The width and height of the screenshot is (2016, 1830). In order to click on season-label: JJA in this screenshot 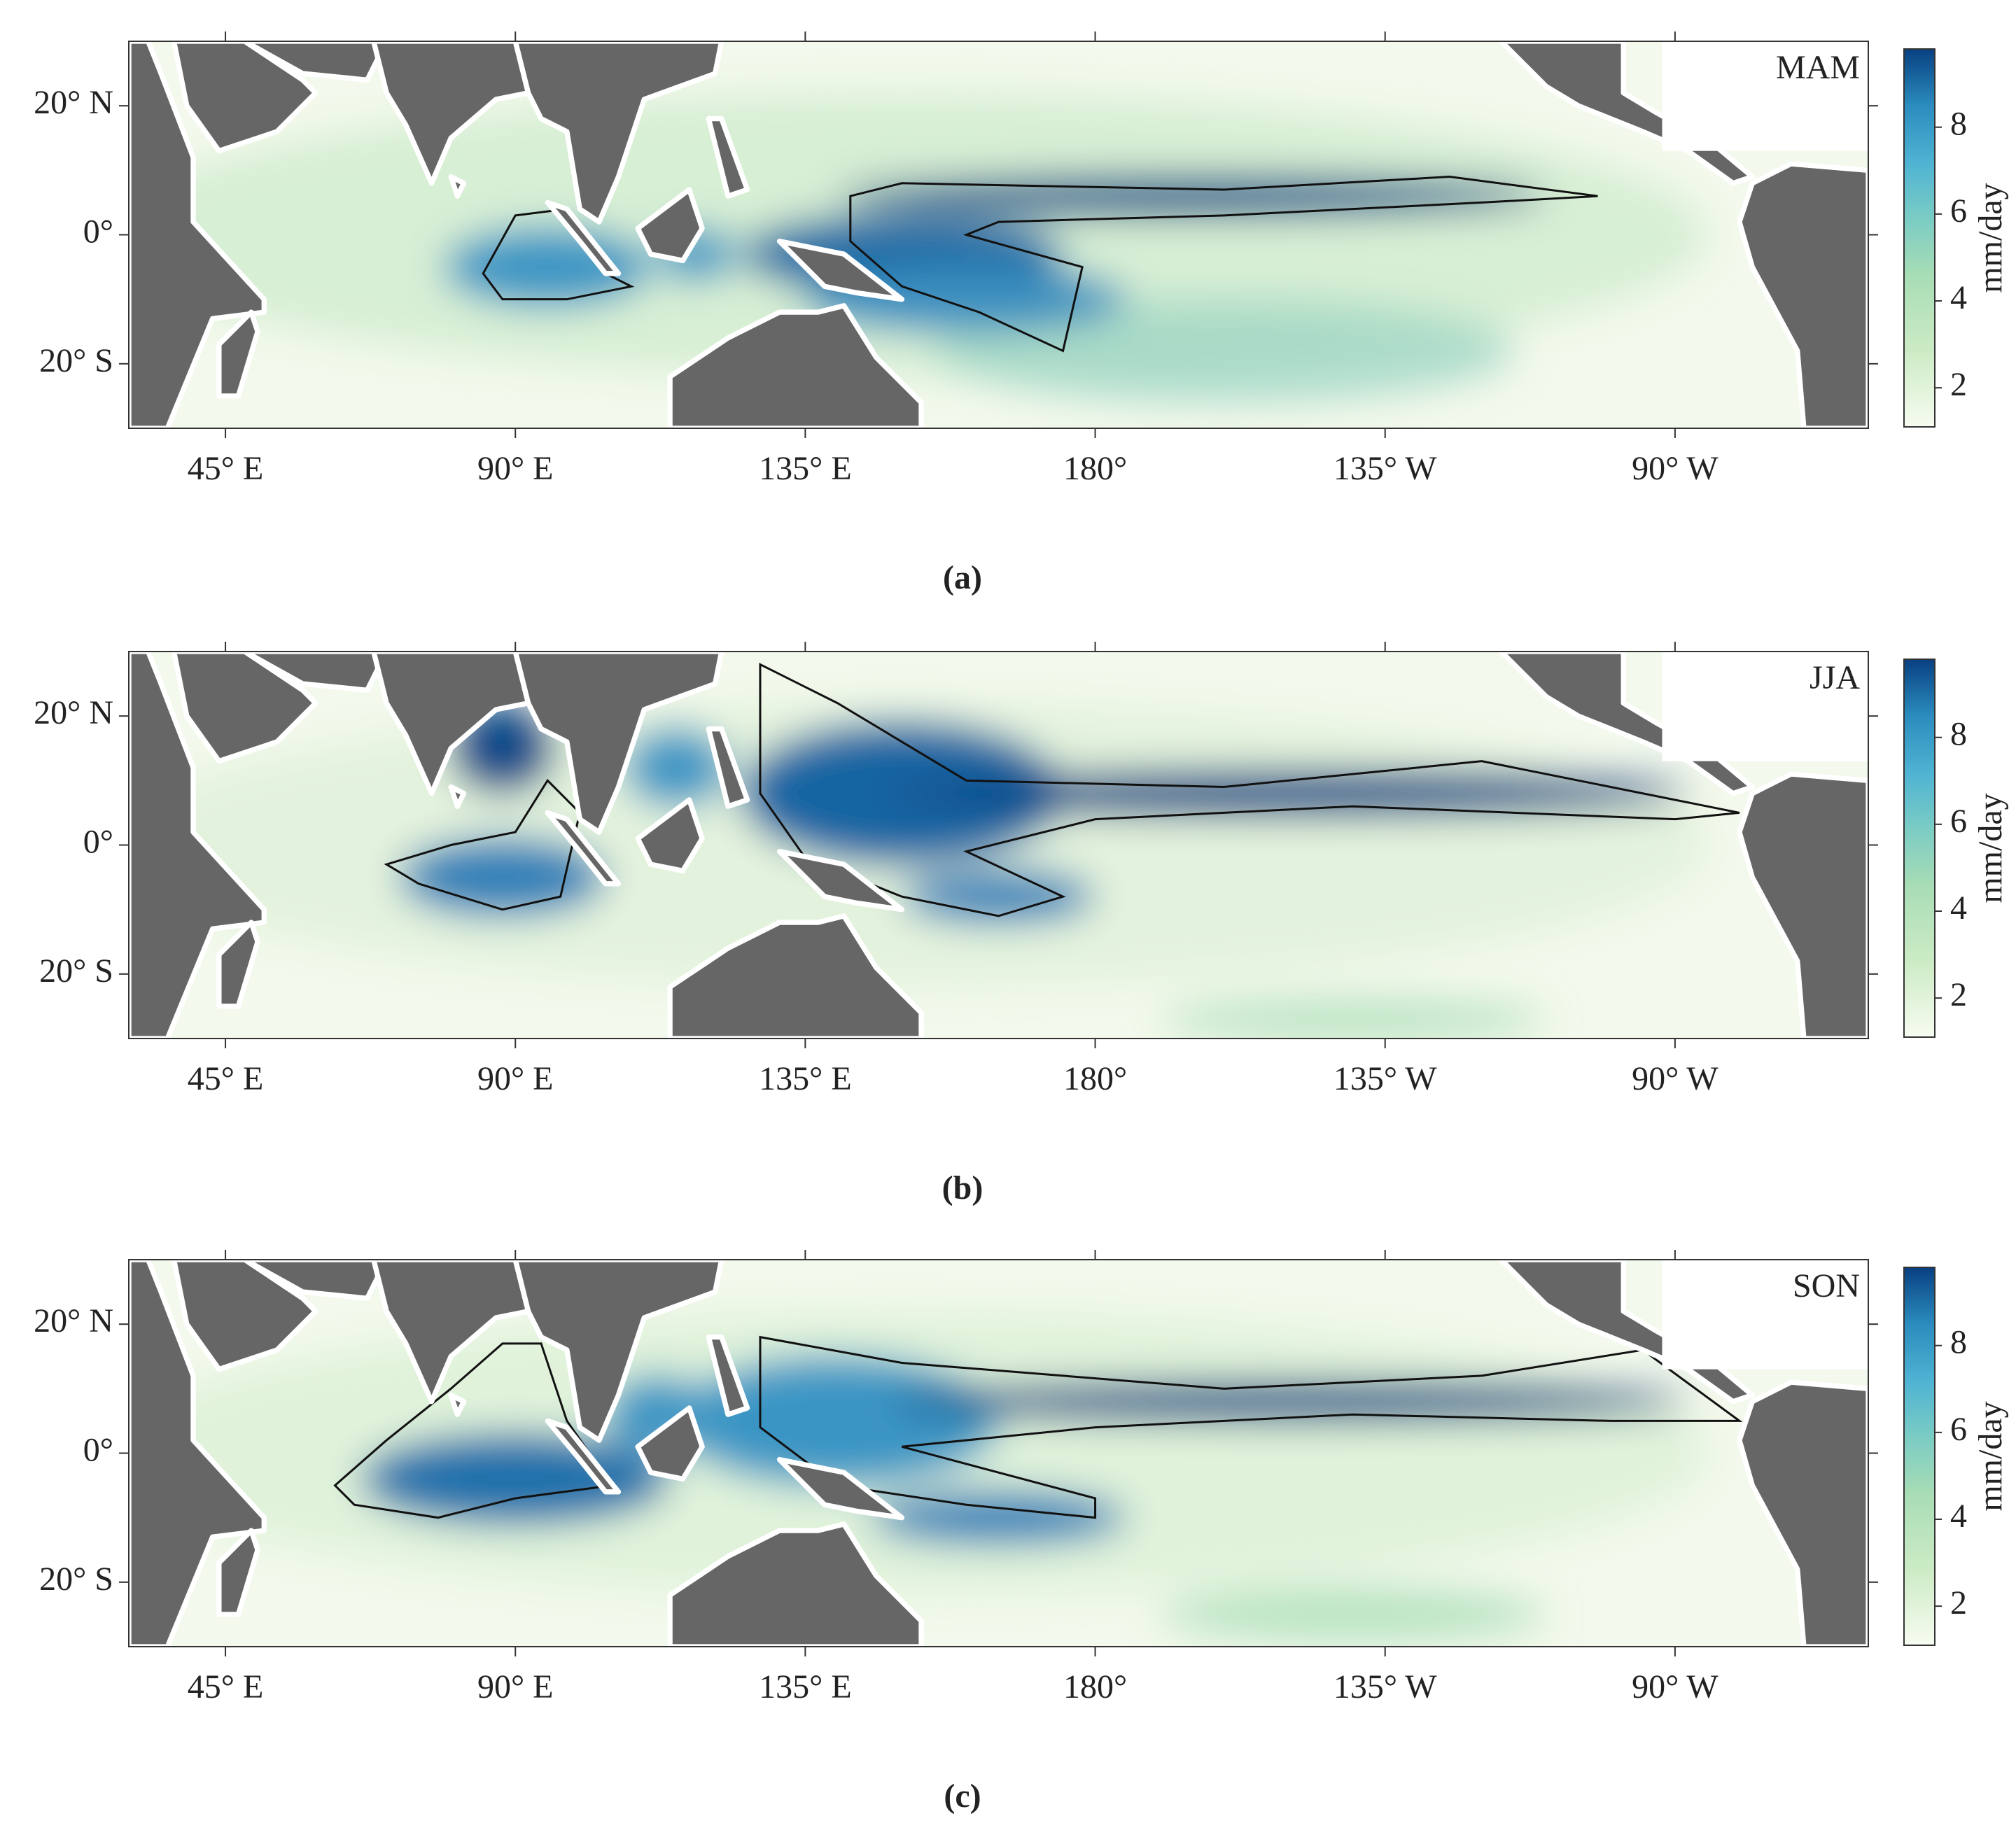, I will do `click(1834, 677)`.